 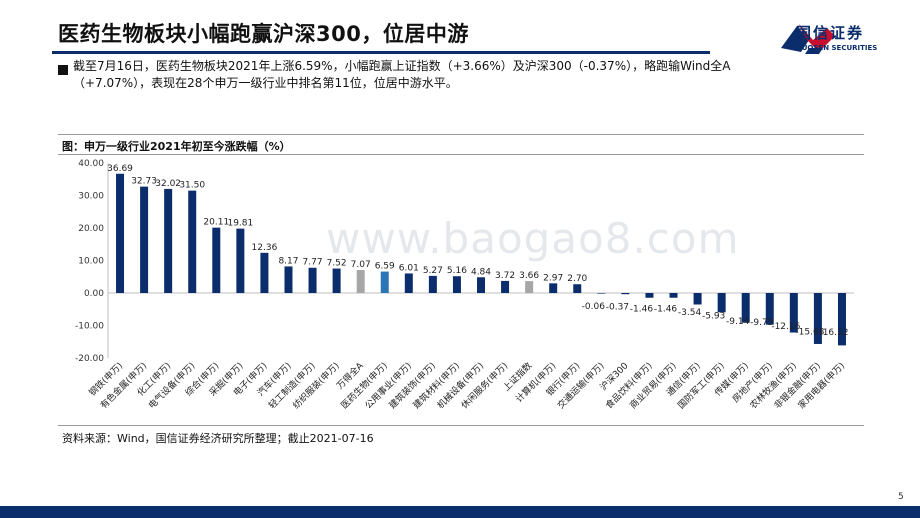 What do you see at coordinates (288, 261) in the screenshot?
I see `data-label: 8.17` at bounding box center [288, 261].